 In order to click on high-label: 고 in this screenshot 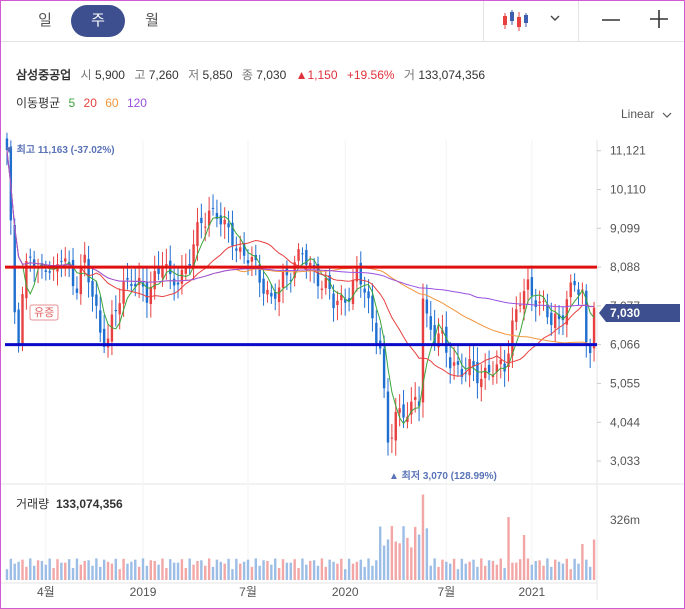, I will do `click(140, 75)`.